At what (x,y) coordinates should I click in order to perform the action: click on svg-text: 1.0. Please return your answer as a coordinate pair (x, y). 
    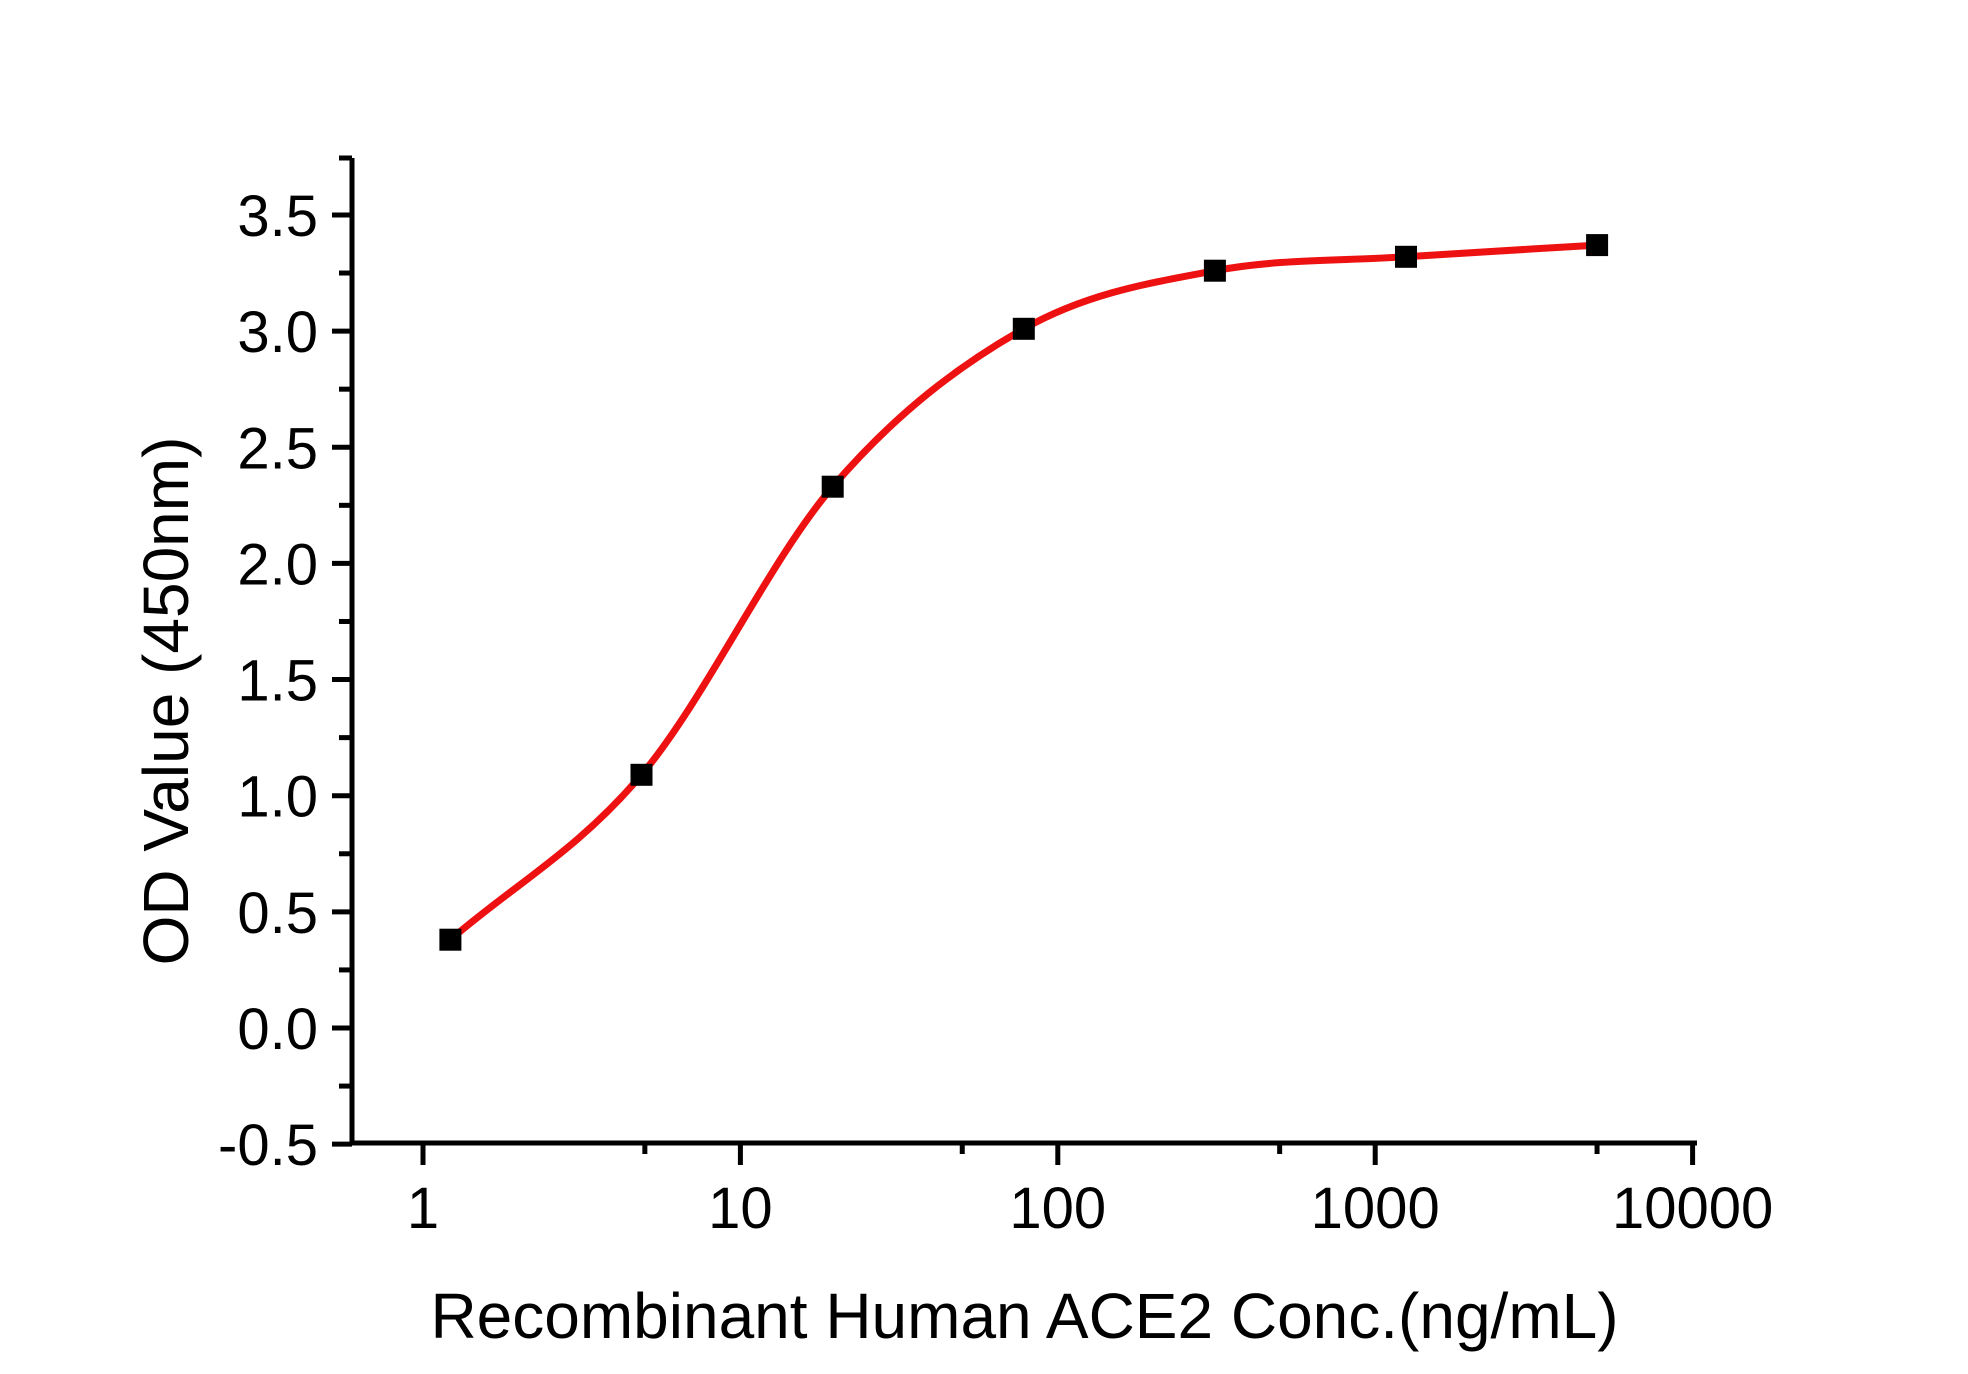
    Looking at the image, I should click on (277, 797).